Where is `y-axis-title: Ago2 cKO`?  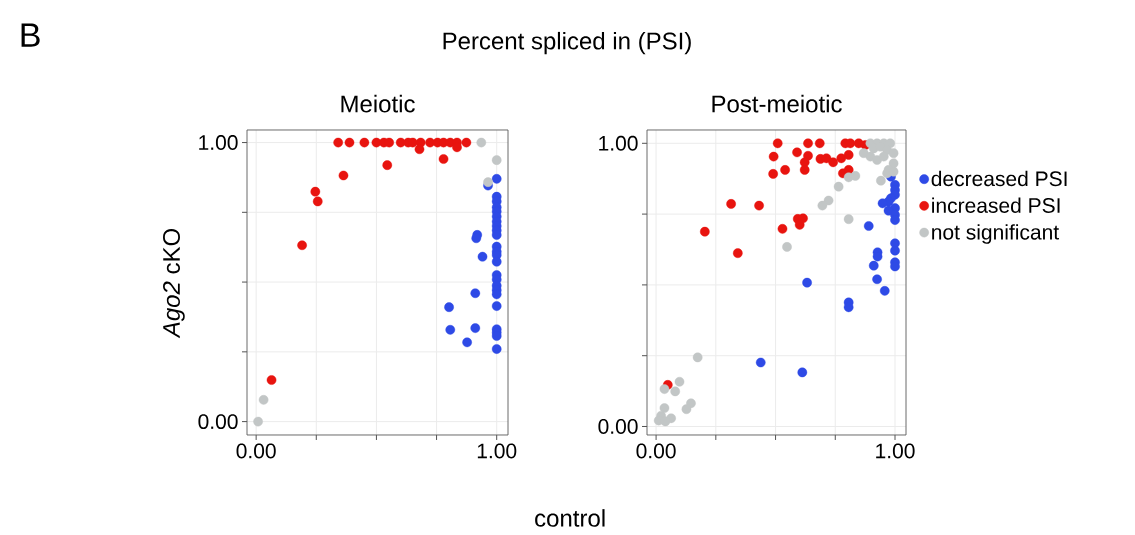
y-axis-title: Ago2 cKO is located at coordinates (174, 283).